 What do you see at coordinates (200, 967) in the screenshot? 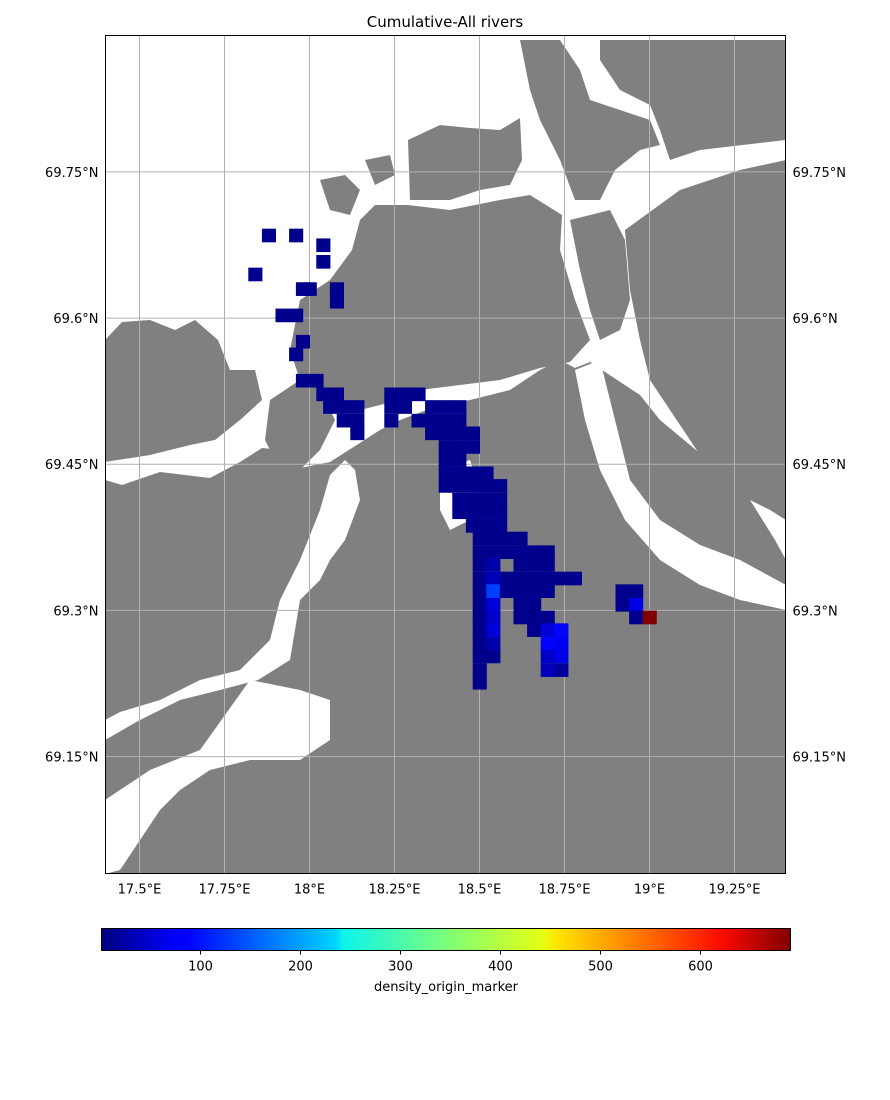
I see `colorbar-tick-label: 100` at bounding box center [200, 967].